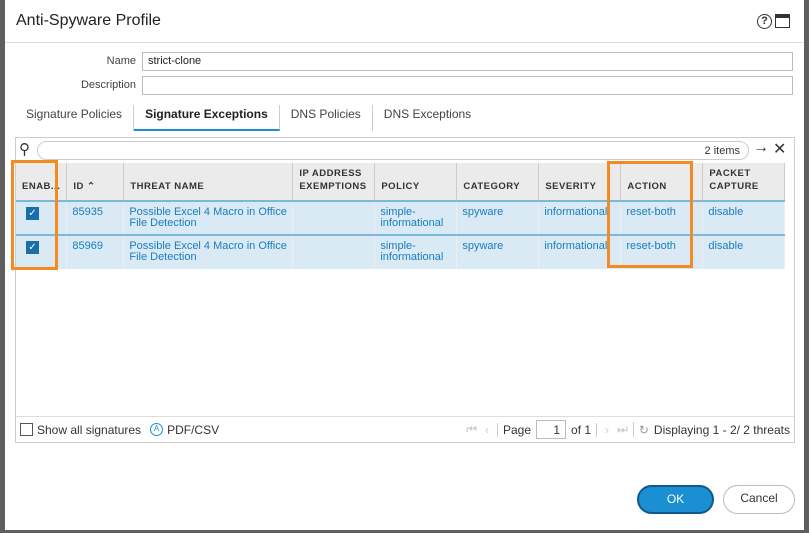  What do you see at coordinates (95, 251) in the screenshot?
I see `id-cell: 85969` at bounding box center [95, 251].